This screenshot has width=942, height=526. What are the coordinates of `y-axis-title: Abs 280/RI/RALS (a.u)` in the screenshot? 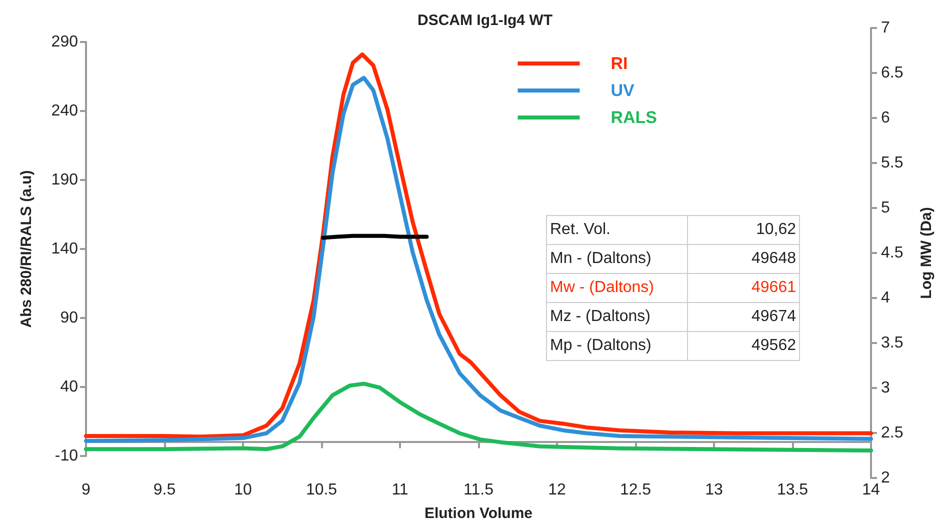 It's located at (26, 249).